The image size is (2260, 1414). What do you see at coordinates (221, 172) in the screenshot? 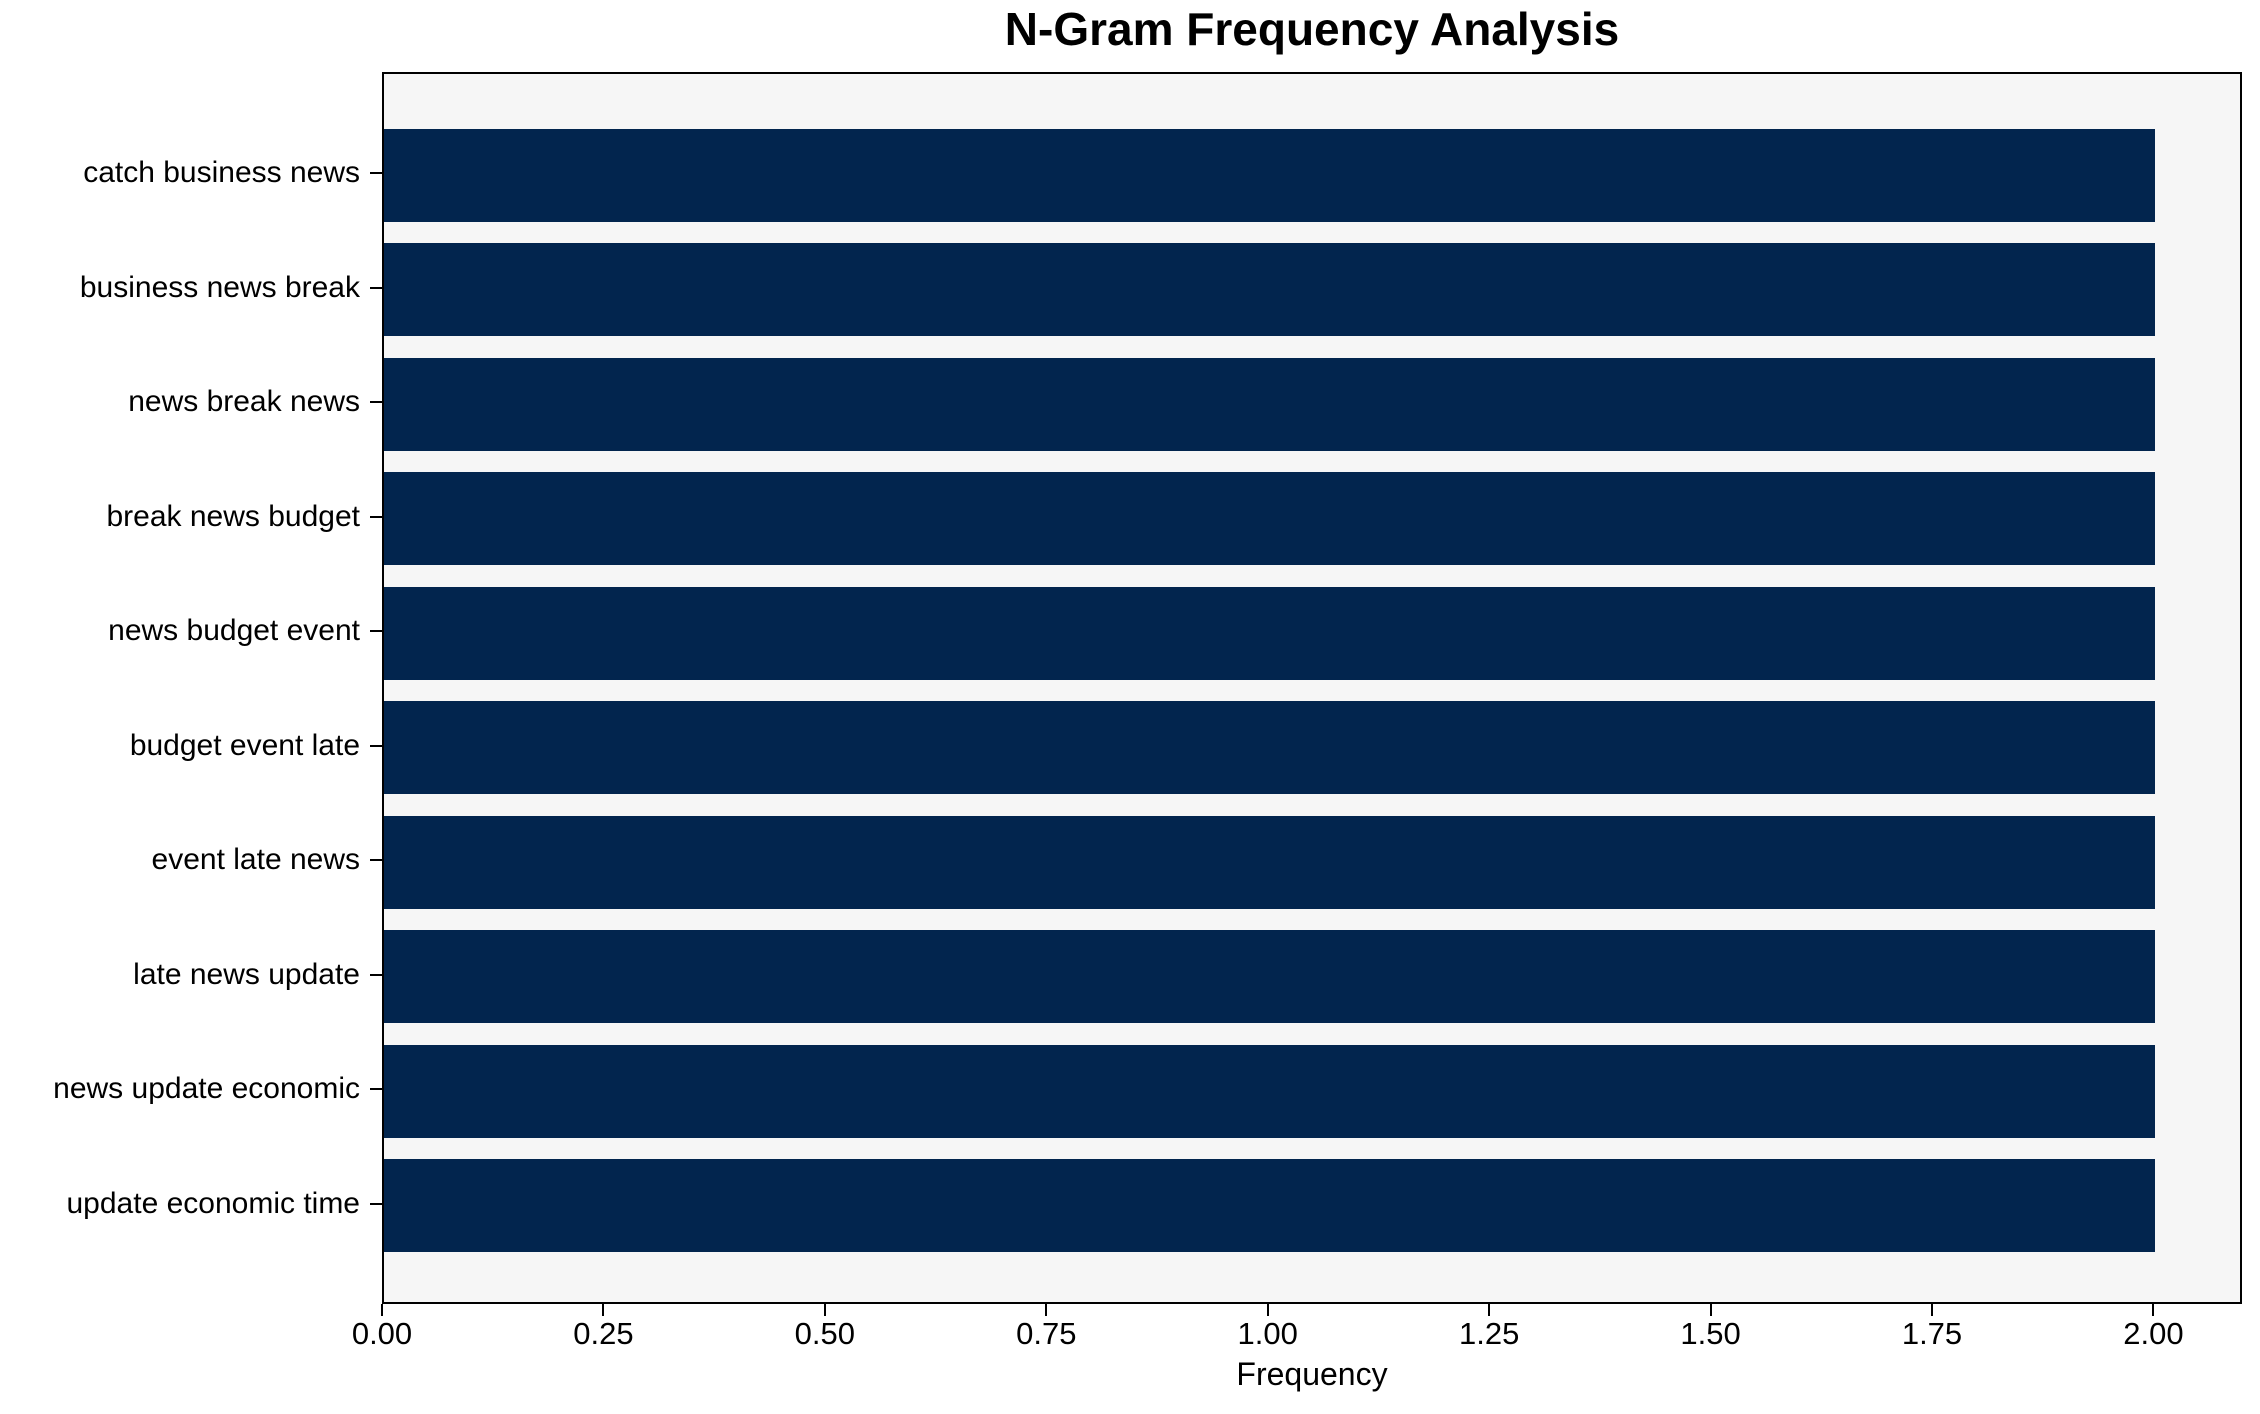
I see `y-tick-label: catch business news` at bounding box center [221, 172].